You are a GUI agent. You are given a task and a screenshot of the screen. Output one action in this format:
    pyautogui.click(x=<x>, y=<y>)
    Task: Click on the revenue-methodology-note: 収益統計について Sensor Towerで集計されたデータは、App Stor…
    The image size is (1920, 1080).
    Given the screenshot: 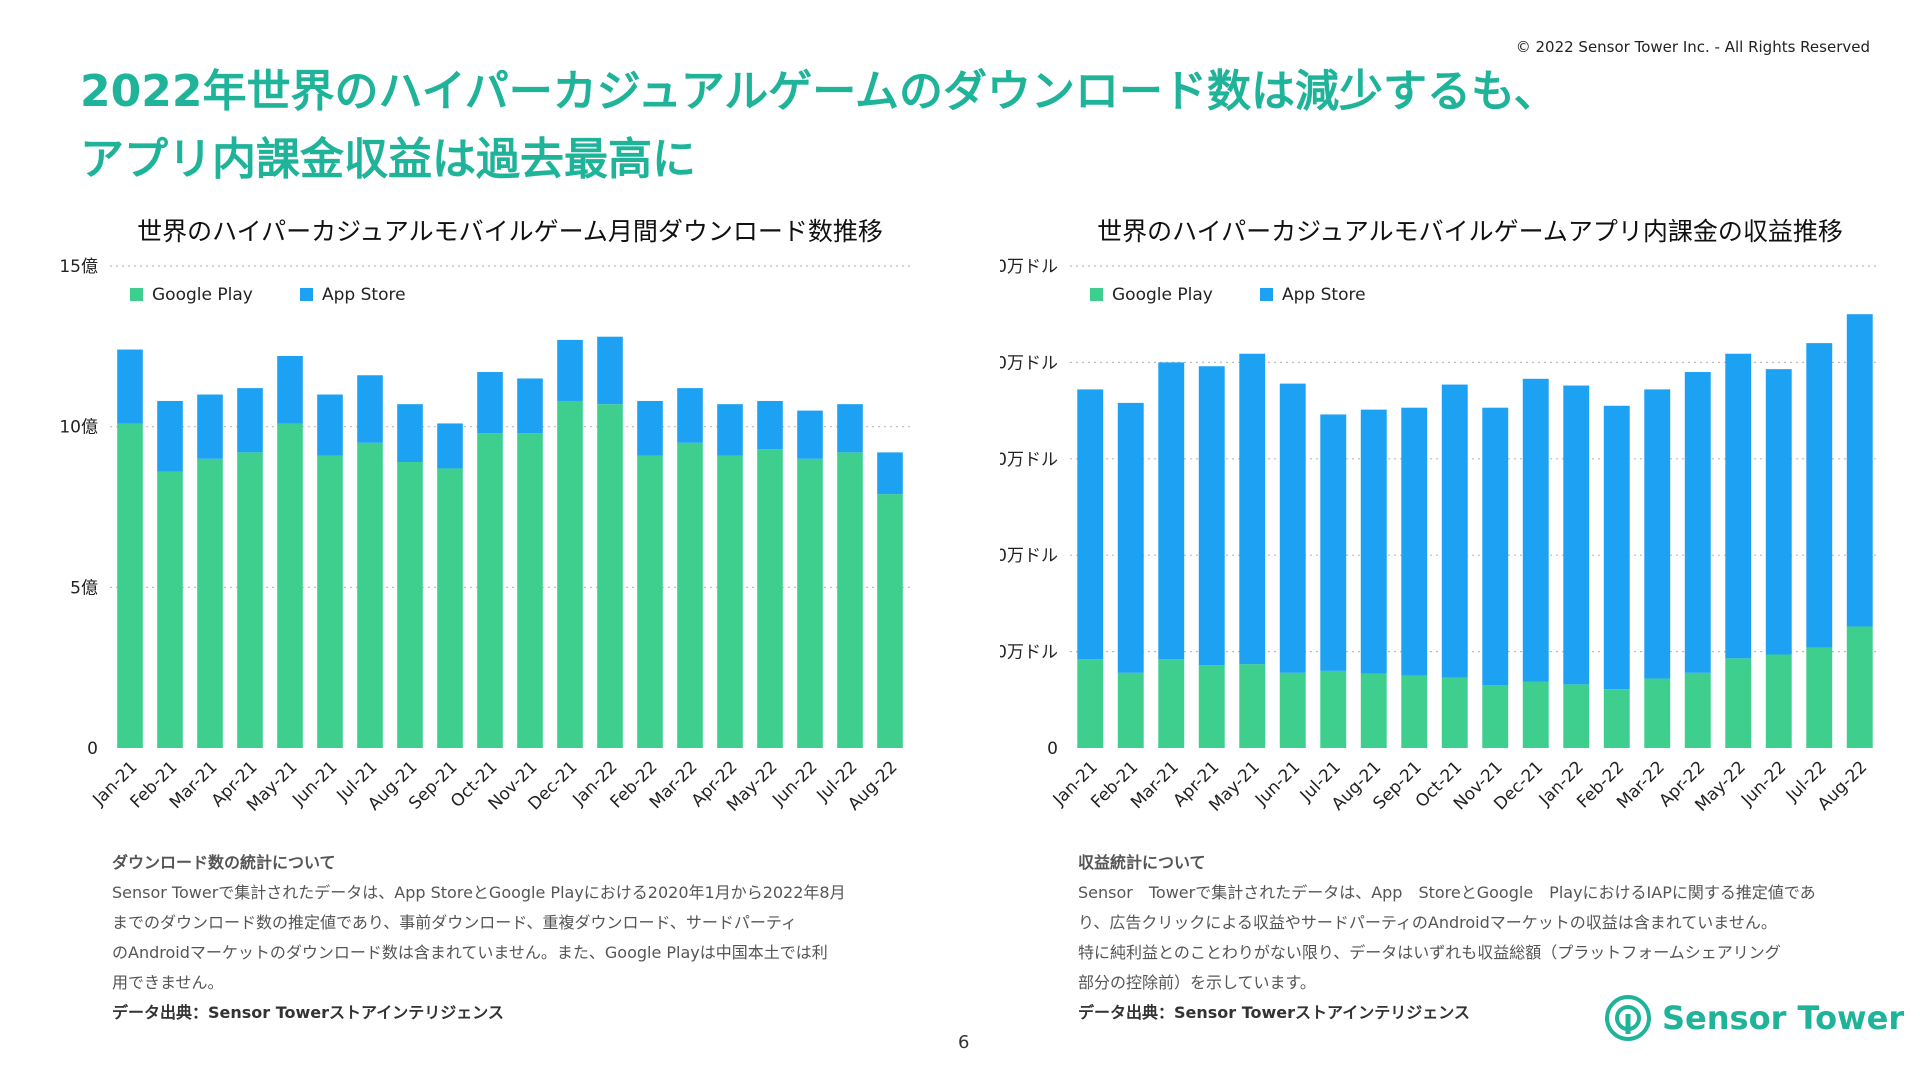 What is the action you would take?
    pyautogui.click(x=1478, y=938)
    